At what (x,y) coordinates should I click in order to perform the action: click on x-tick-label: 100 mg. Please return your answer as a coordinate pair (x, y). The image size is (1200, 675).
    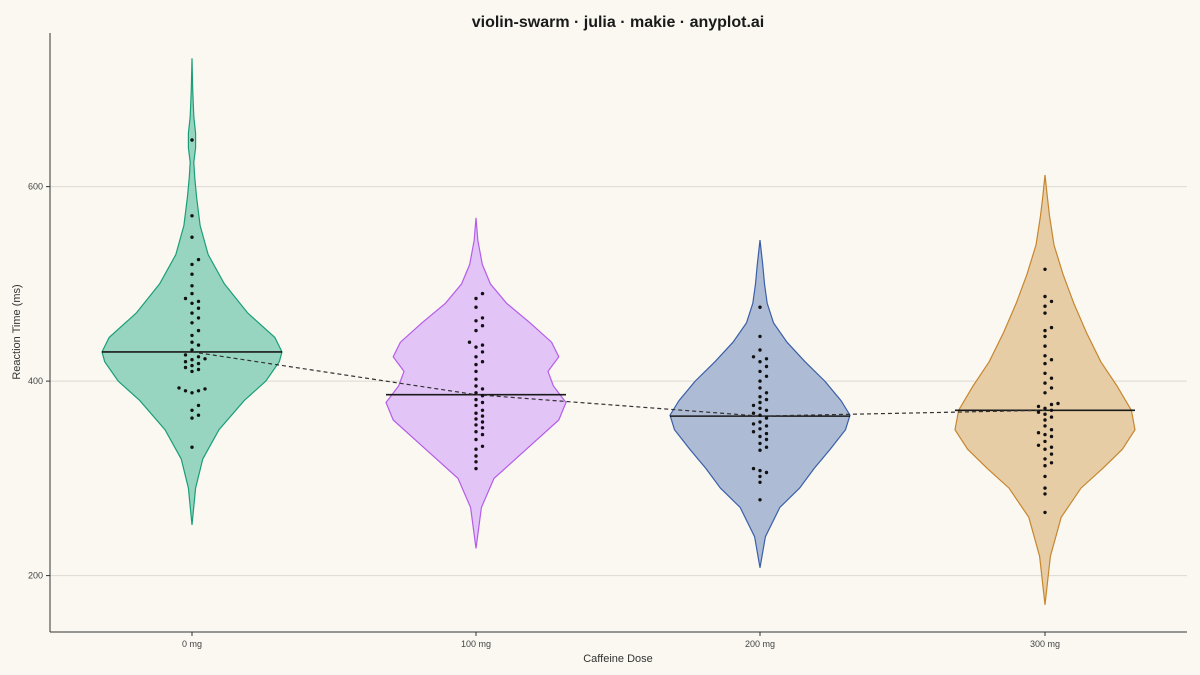
    Looking at the image, I should click on (476, 644).